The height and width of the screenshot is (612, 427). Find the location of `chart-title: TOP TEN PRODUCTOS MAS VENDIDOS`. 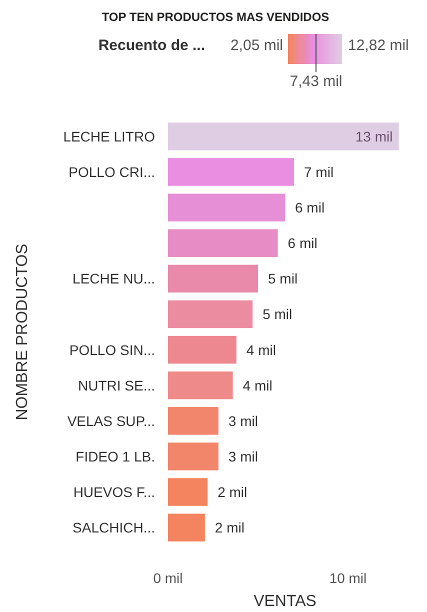

chart-title: TOP TEN PRODUCTOS MAS VENDIDOS is located at coordinates (216, 17).